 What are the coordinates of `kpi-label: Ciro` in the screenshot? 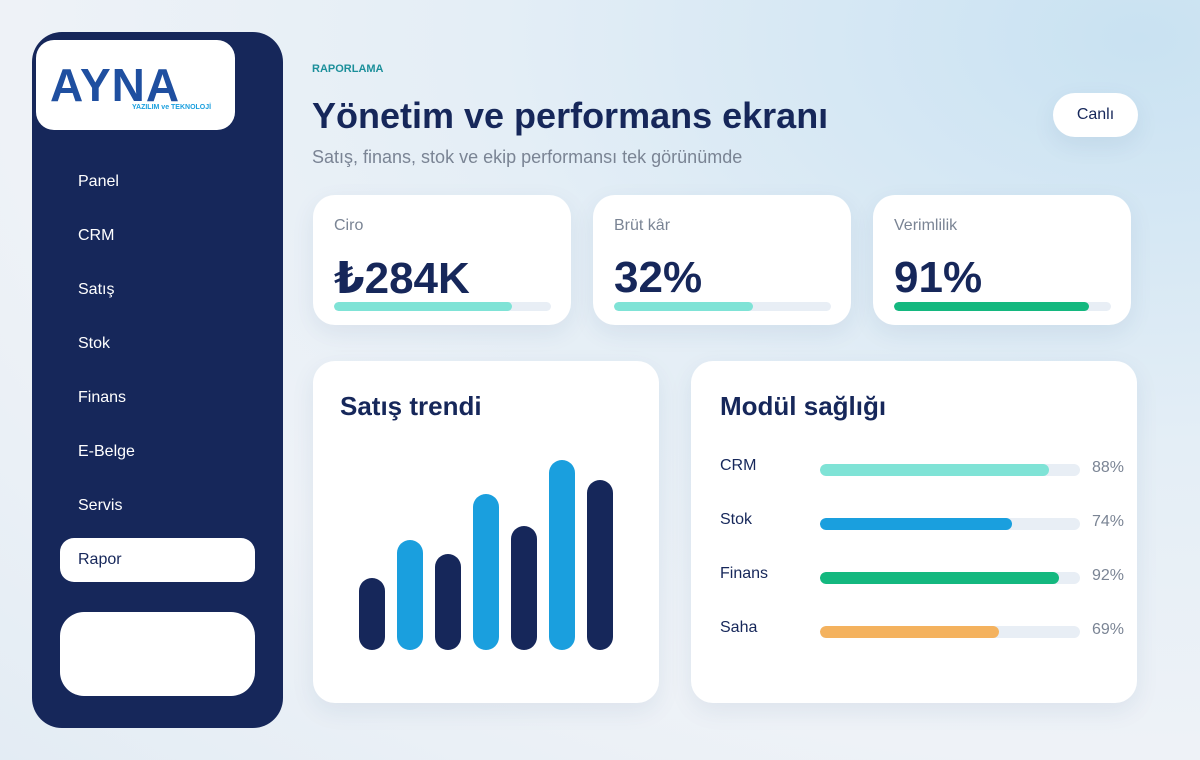 It's located at (349, 225).